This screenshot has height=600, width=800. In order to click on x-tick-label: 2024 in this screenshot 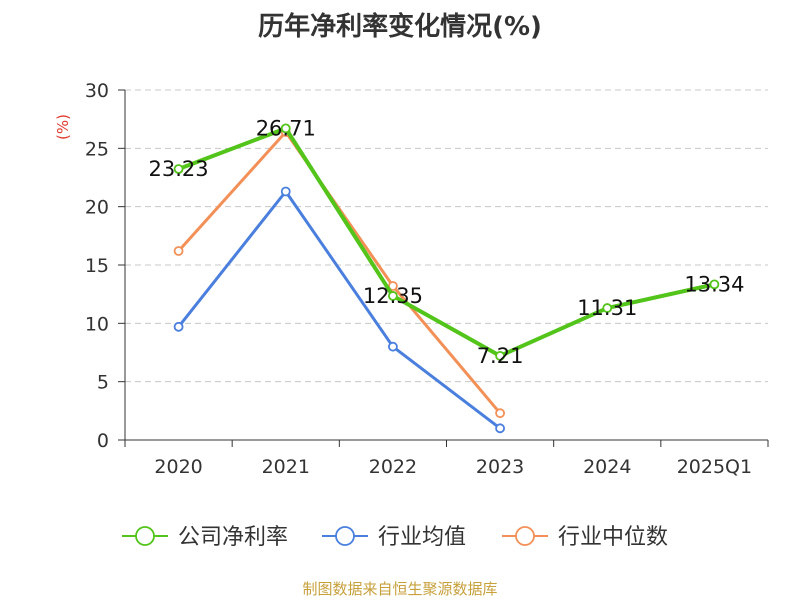, I will do `click(607, 467)`.